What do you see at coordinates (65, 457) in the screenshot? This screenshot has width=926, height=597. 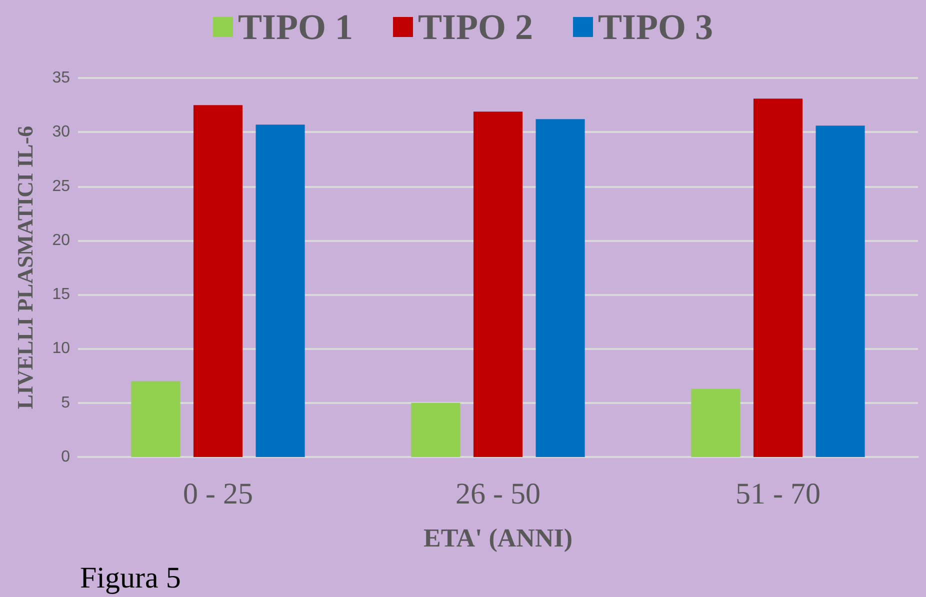 I see `y-tick-label: 0` at bounding box center [65, 457].